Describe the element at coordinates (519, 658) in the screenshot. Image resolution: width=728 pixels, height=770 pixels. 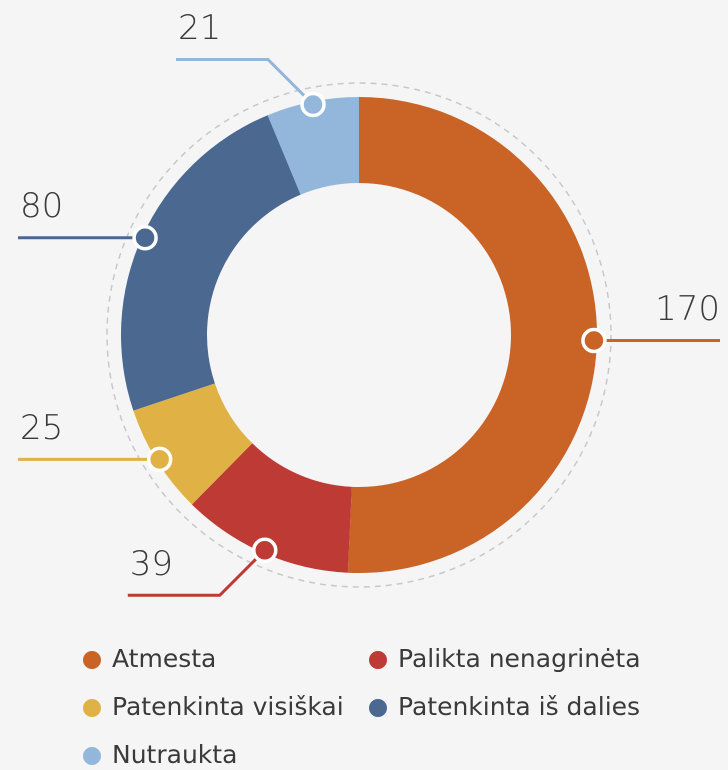
I see `legend-label: Palikta nenagrinėta` at that location.